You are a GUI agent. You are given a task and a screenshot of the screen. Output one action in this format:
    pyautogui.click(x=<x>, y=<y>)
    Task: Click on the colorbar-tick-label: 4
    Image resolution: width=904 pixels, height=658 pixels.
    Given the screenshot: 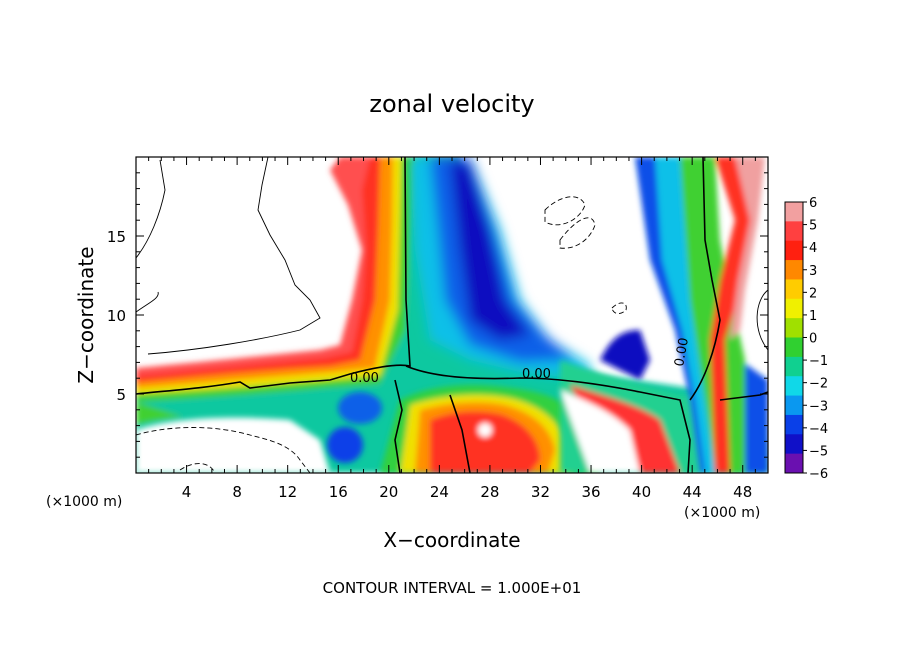 What is the action you would take?
    pyautogui.click(x=813, y=248)
    